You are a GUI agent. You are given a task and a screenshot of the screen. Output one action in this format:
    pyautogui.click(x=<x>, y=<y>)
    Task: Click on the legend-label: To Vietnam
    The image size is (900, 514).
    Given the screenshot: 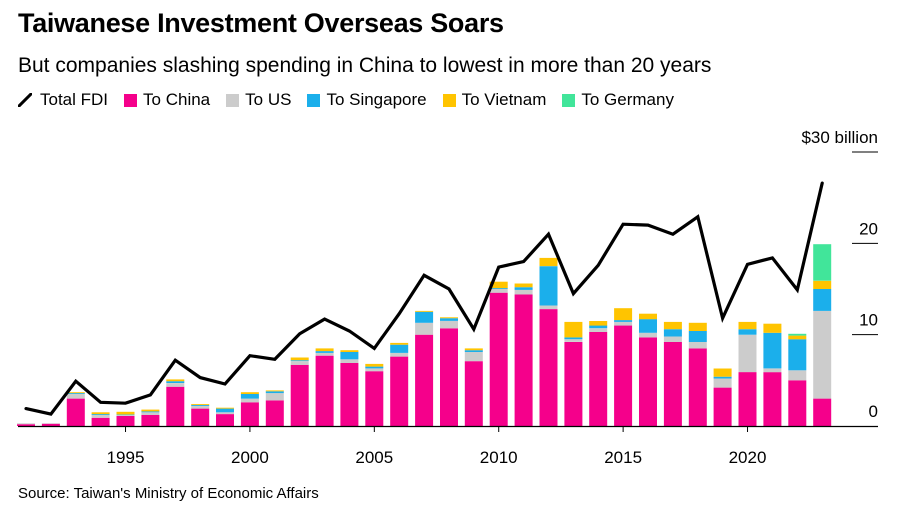 What is the action you would take?
    pyautogui.click(x=504, y=99)
    